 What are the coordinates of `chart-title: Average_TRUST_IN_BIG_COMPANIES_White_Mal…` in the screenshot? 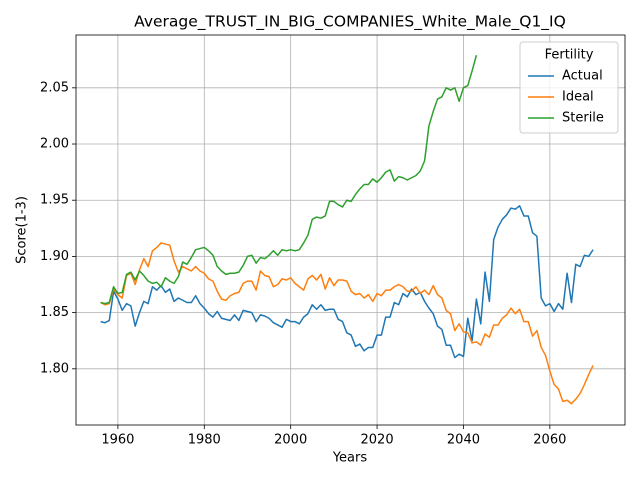 It's located at (350, 22).